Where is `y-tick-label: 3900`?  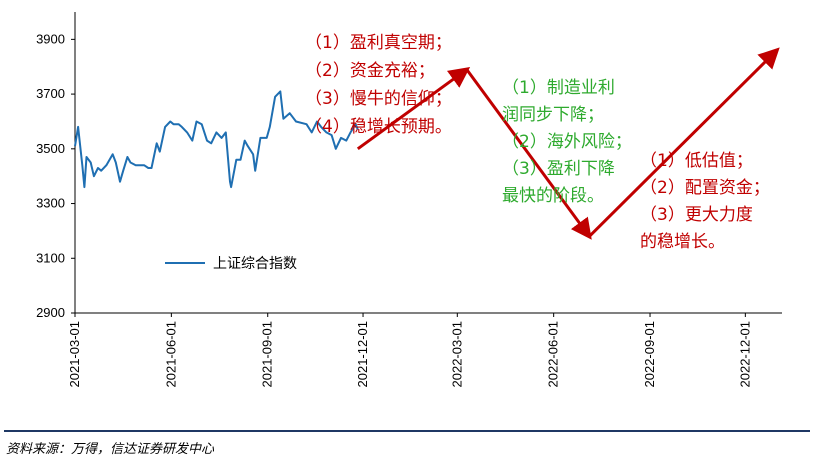 y-tick-label: 3900 is located at coordinates (50, 38).